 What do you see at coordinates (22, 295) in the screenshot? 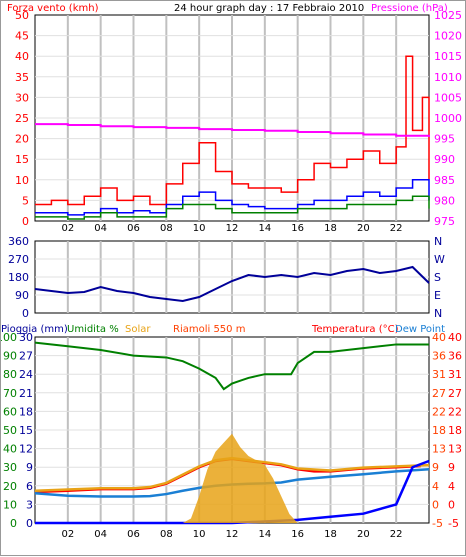
I see `direction-axis-tick: 90` at bounding box center [22, 295].